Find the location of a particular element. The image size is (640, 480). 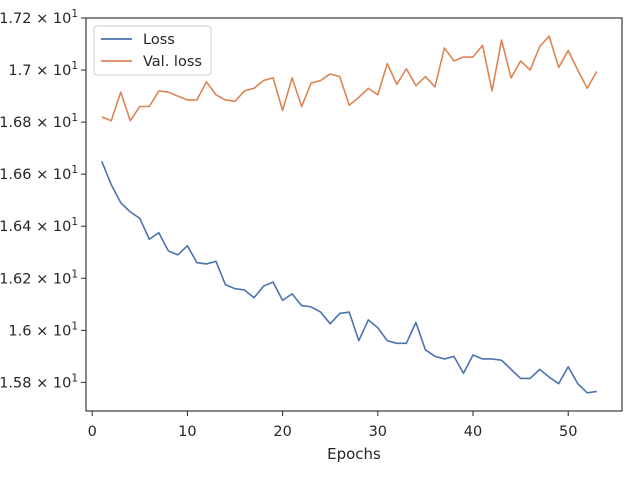

y-tick-label: 1.62 × 10¹ is located at coordinates (39, 277).